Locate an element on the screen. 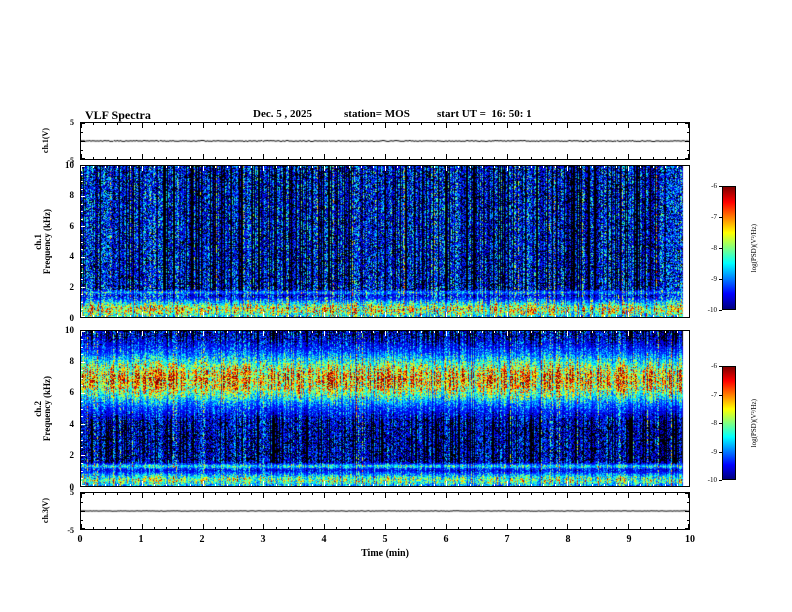  ch3-voltage-axis-label: ch.3(V) is located at coordinates (46, 511).